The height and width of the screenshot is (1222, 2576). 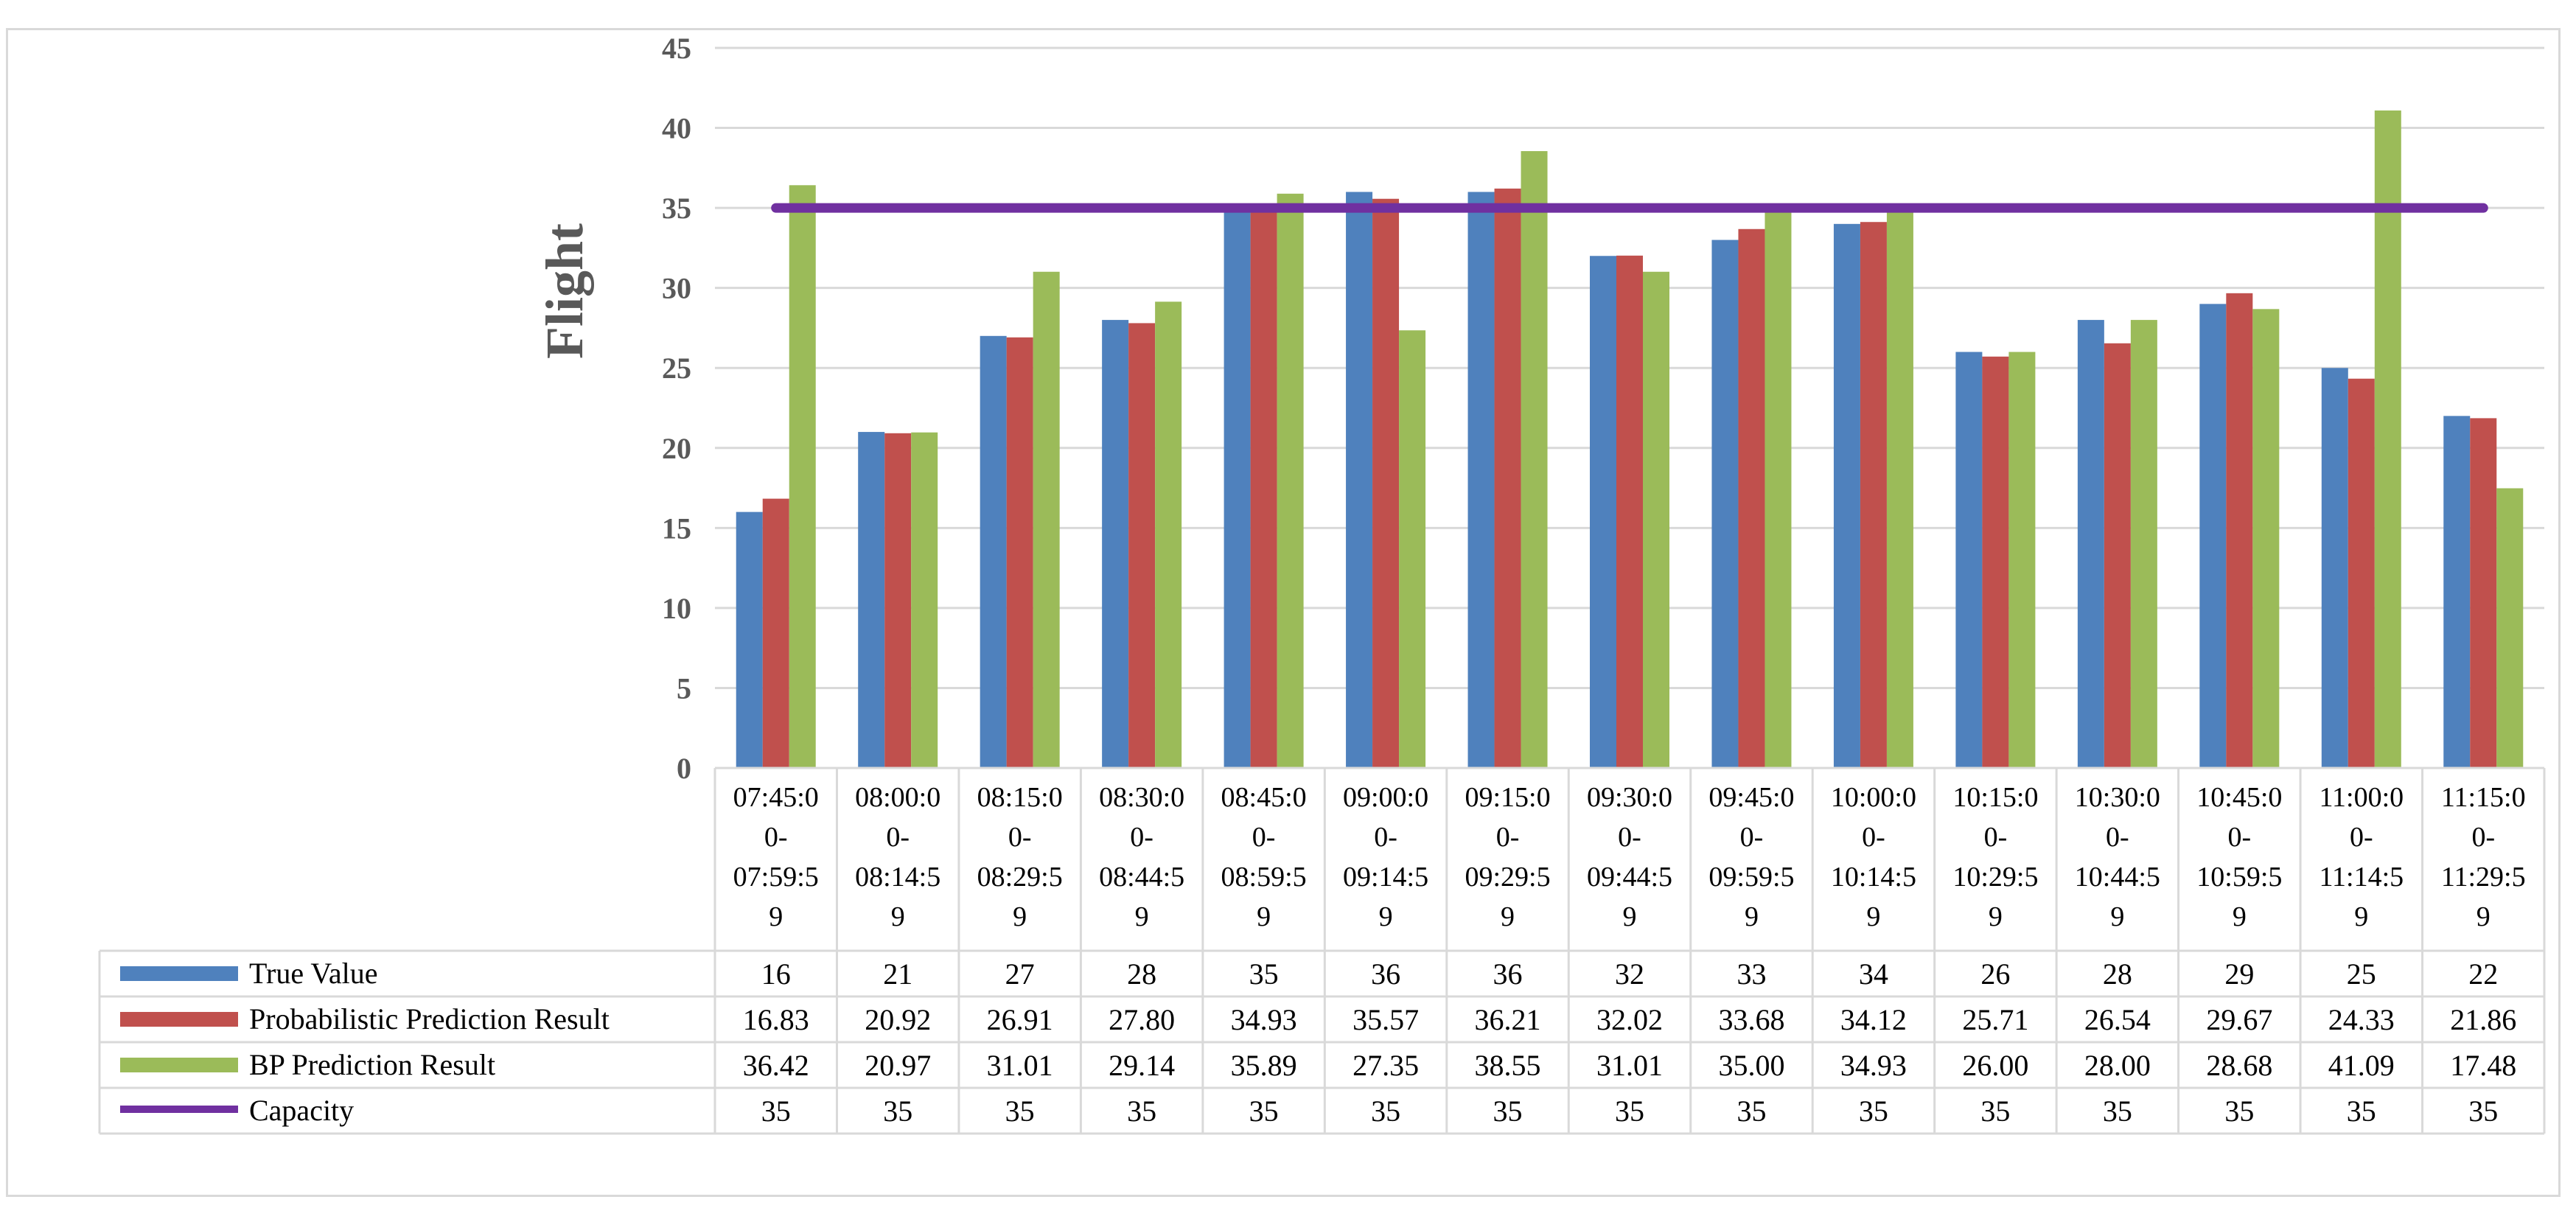 I want to click on legend-label: Probabilistic Prediction Result, so click(x=429, y=1019).